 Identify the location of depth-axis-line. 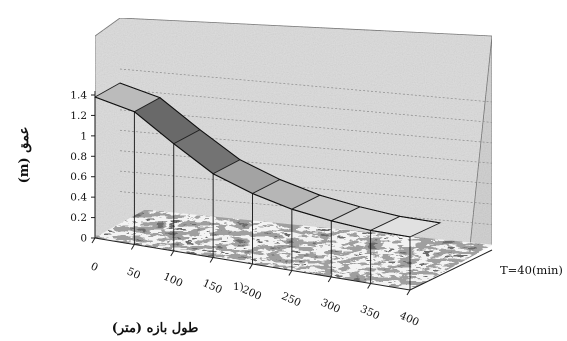
(451, 270).